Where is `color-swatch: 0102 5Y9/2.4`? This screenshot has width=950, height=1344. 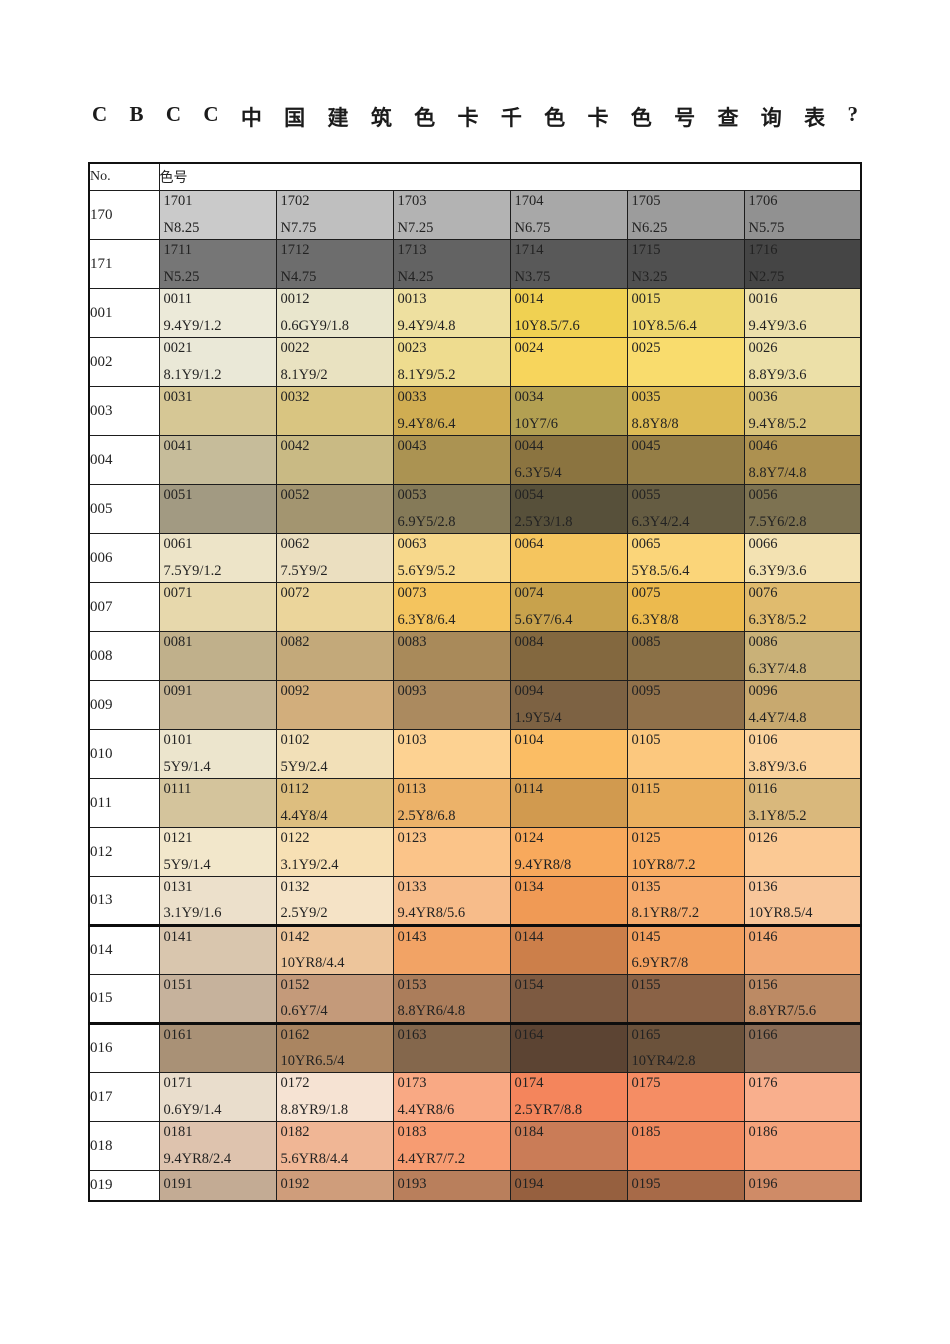
color-swatch: 0102 5Y9/2.4 is located at coordinates (334, 754).